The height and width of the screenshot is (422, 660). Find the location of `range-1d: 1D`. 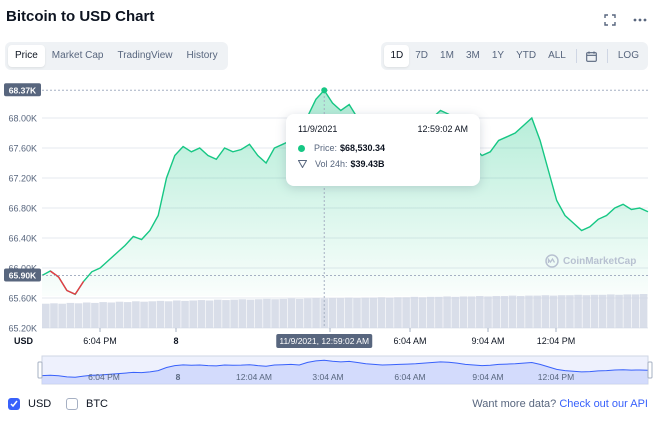

range-1d: 1D is located at coordinates (397, 56).